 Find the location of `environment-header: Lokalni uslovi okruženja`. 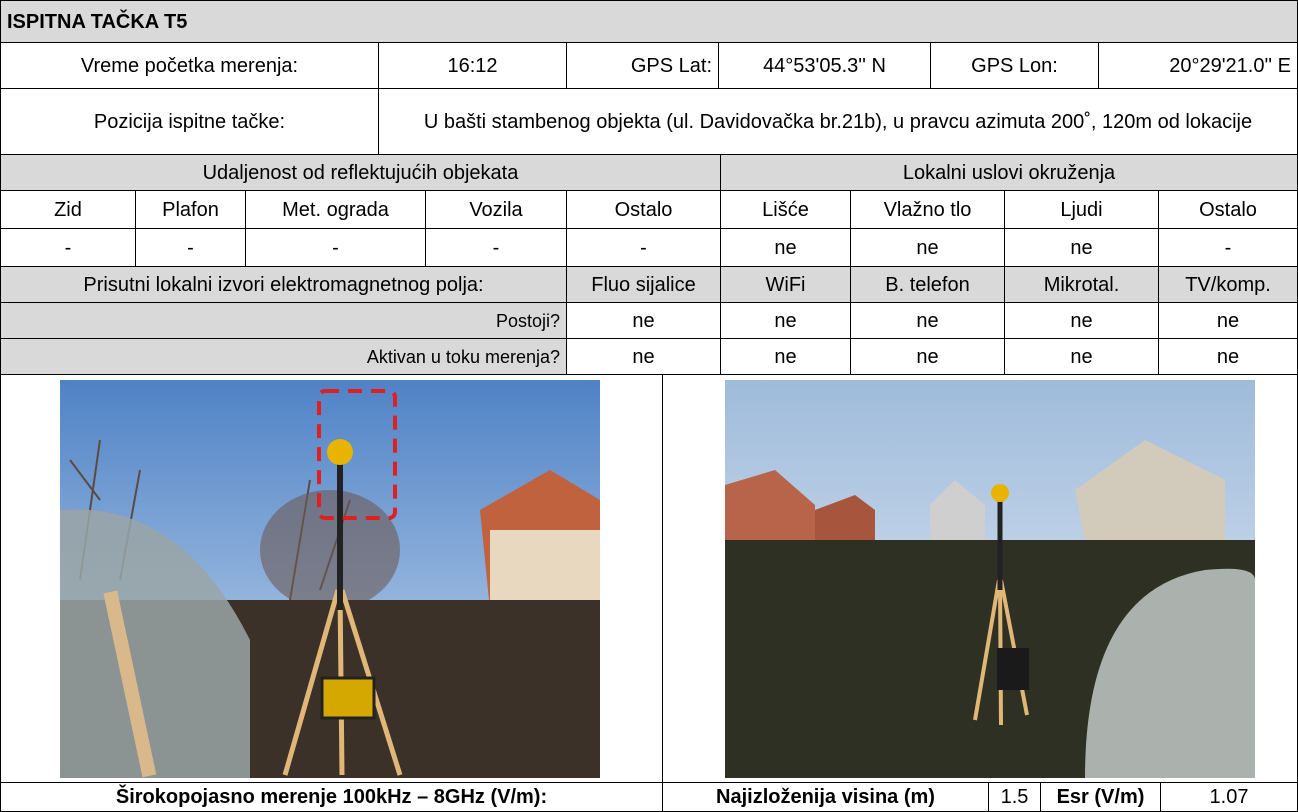

environment-header: Lokalni uslovi okruženja is located at coordinates (1009, 172).